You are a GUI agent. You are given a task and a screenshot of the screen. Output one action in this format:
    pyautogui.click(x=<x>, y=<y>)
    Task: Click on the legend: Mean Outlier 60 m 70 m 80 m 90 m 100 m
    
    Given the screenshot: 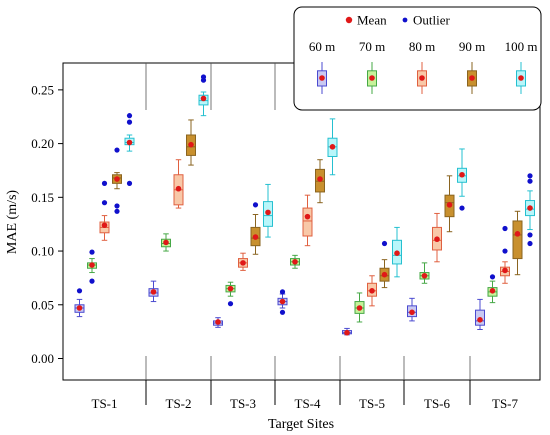 What is the action you would take?
    pyautogui.click(x=417, y=58)
    